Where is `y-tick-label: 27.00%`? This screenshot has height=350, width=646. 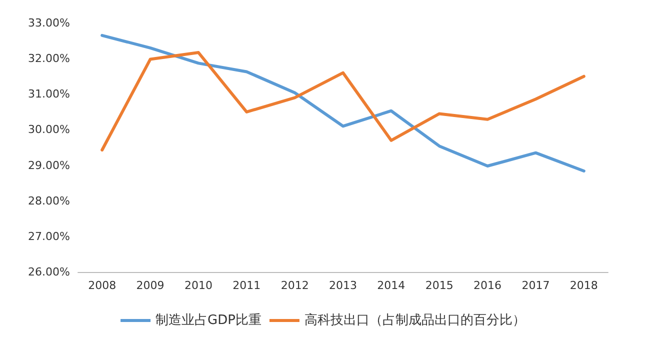
y-tick-label: 27.00% is located at coordinates (49, 236).